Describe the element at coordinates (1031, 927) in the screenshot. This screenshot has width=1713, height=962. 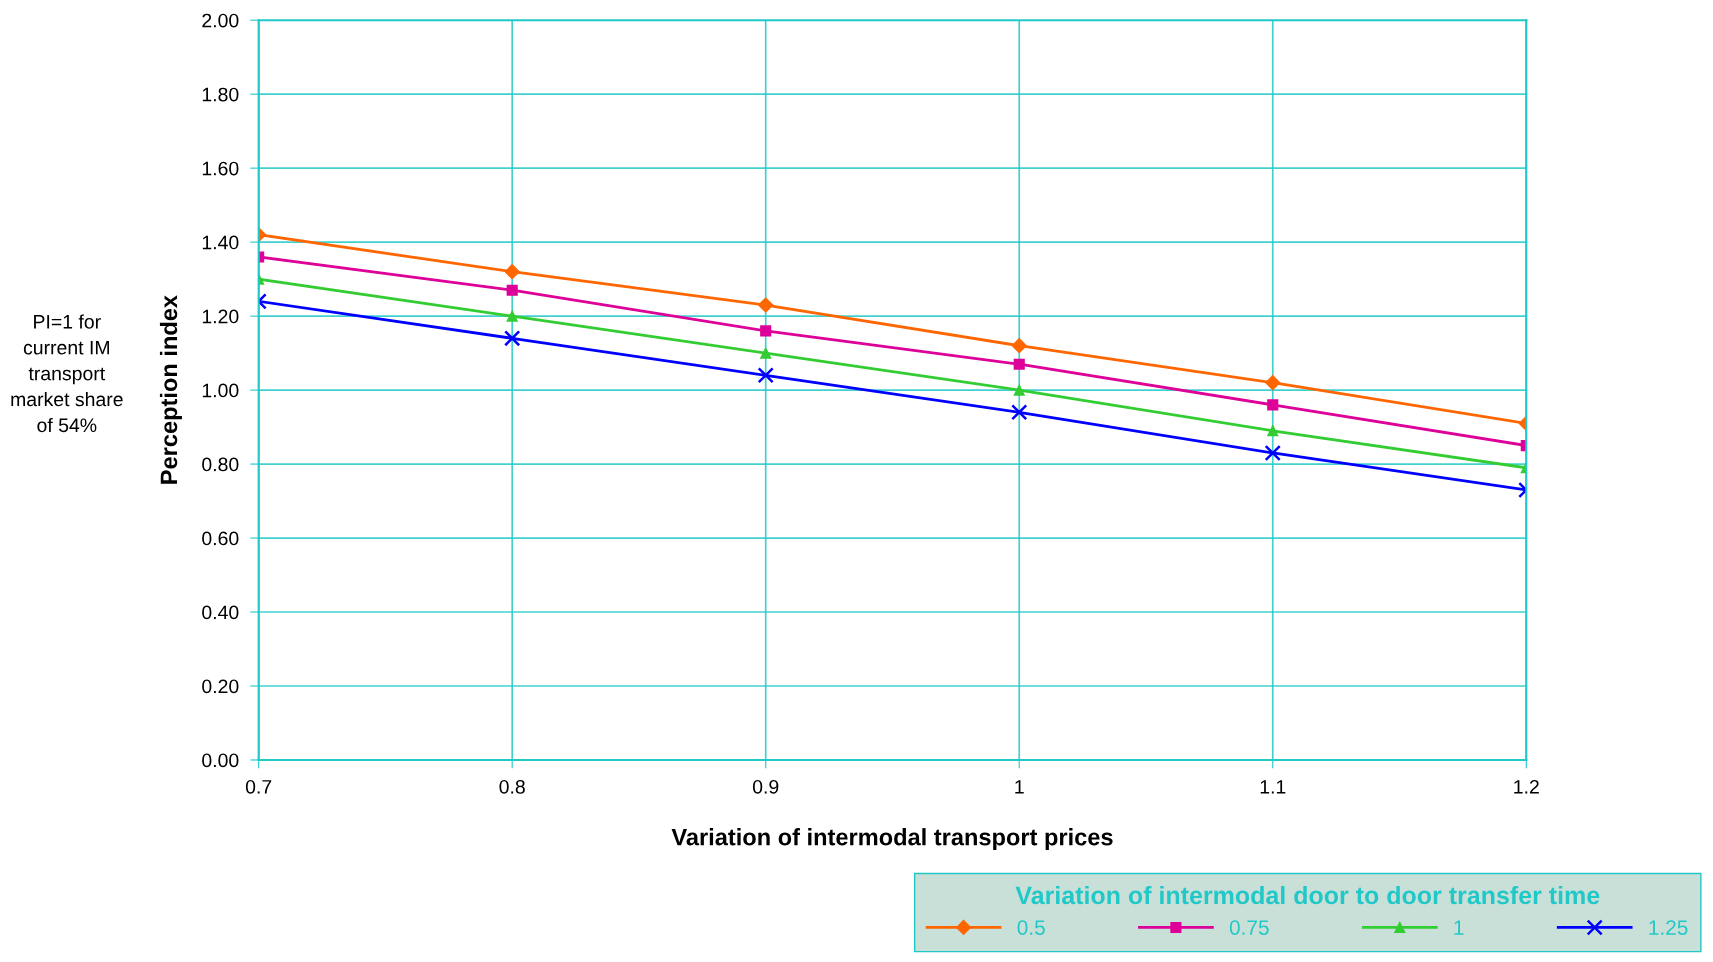
I see `legend-label: 0.5` at that location.